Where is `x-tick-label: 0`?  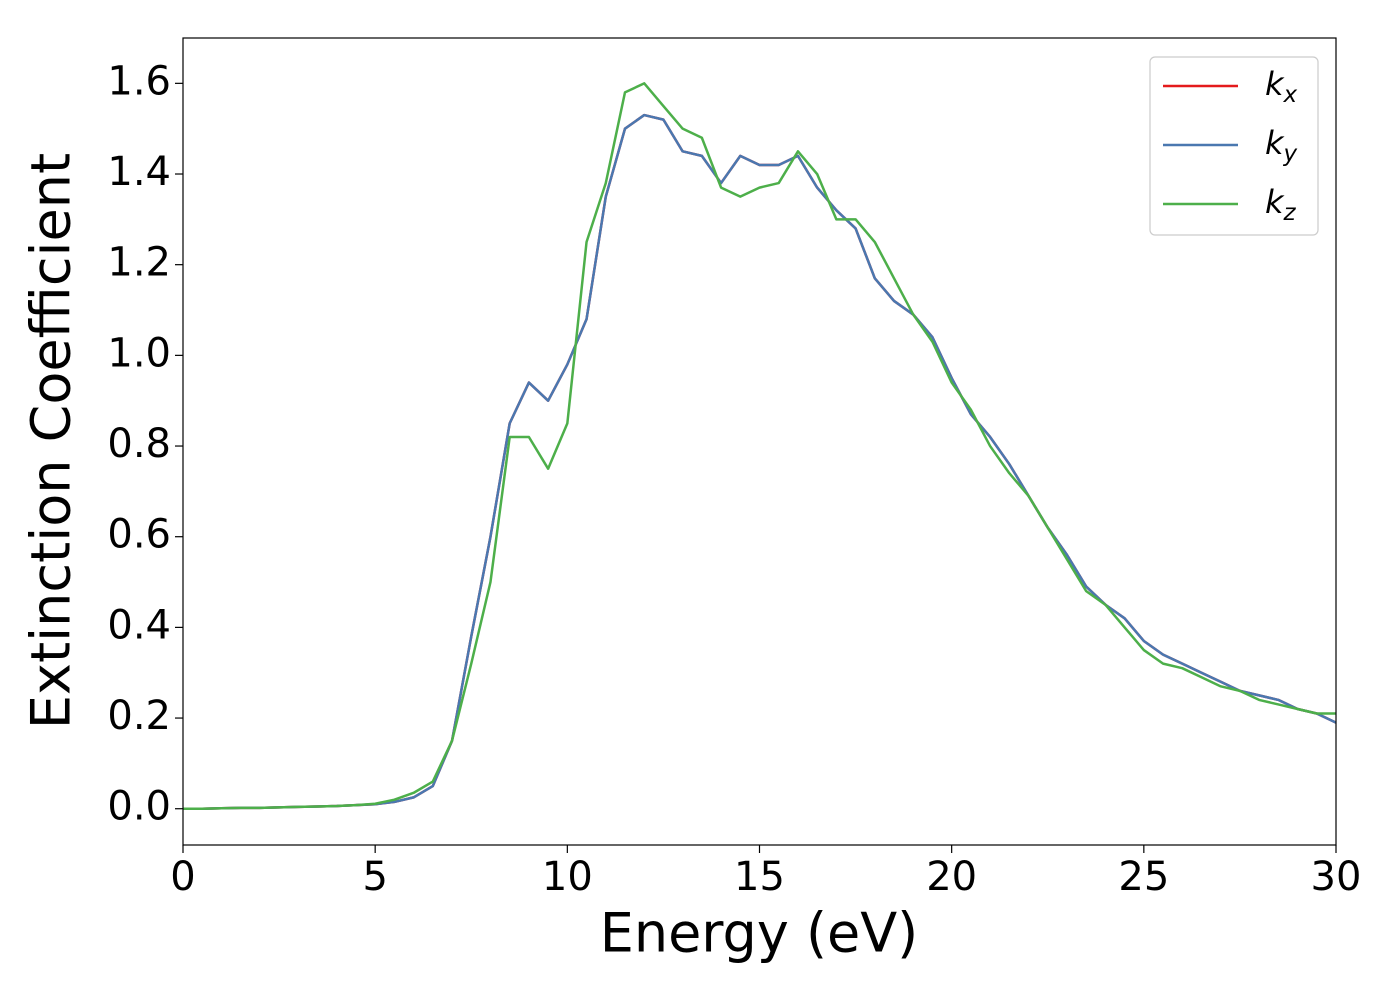 x-tick-label: 0 is located at coordinates (182, 877).